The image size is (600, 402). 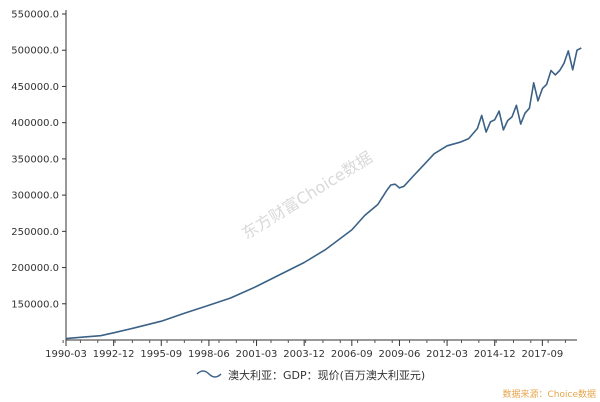 What do you see at coordinates (549, 394) in the screenshot?
I see `source-label: 数据来源：Choice数据` at bounding box center [549, 394].